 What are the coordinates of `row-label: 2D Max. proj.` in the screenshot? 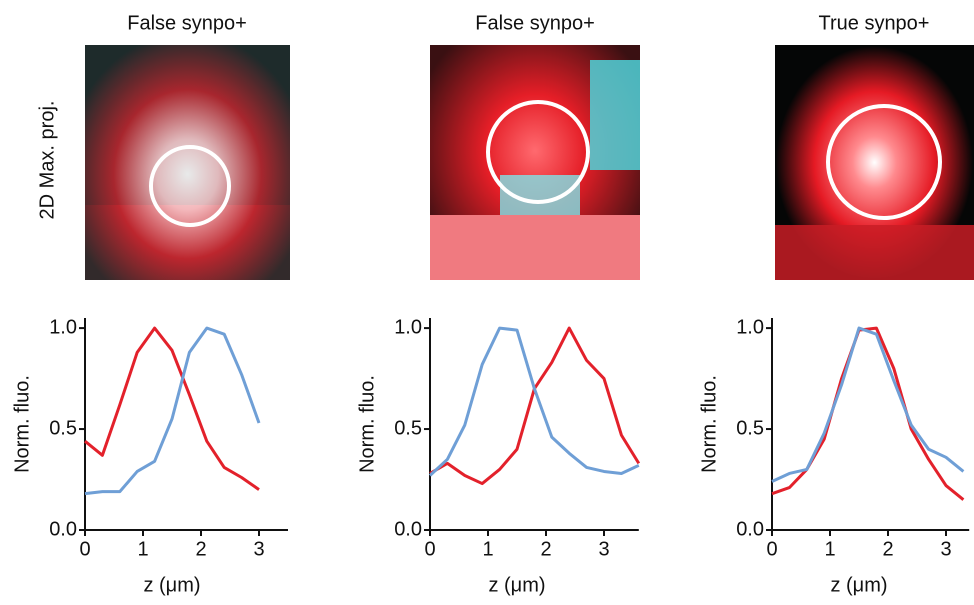 It's located at (47, 160).